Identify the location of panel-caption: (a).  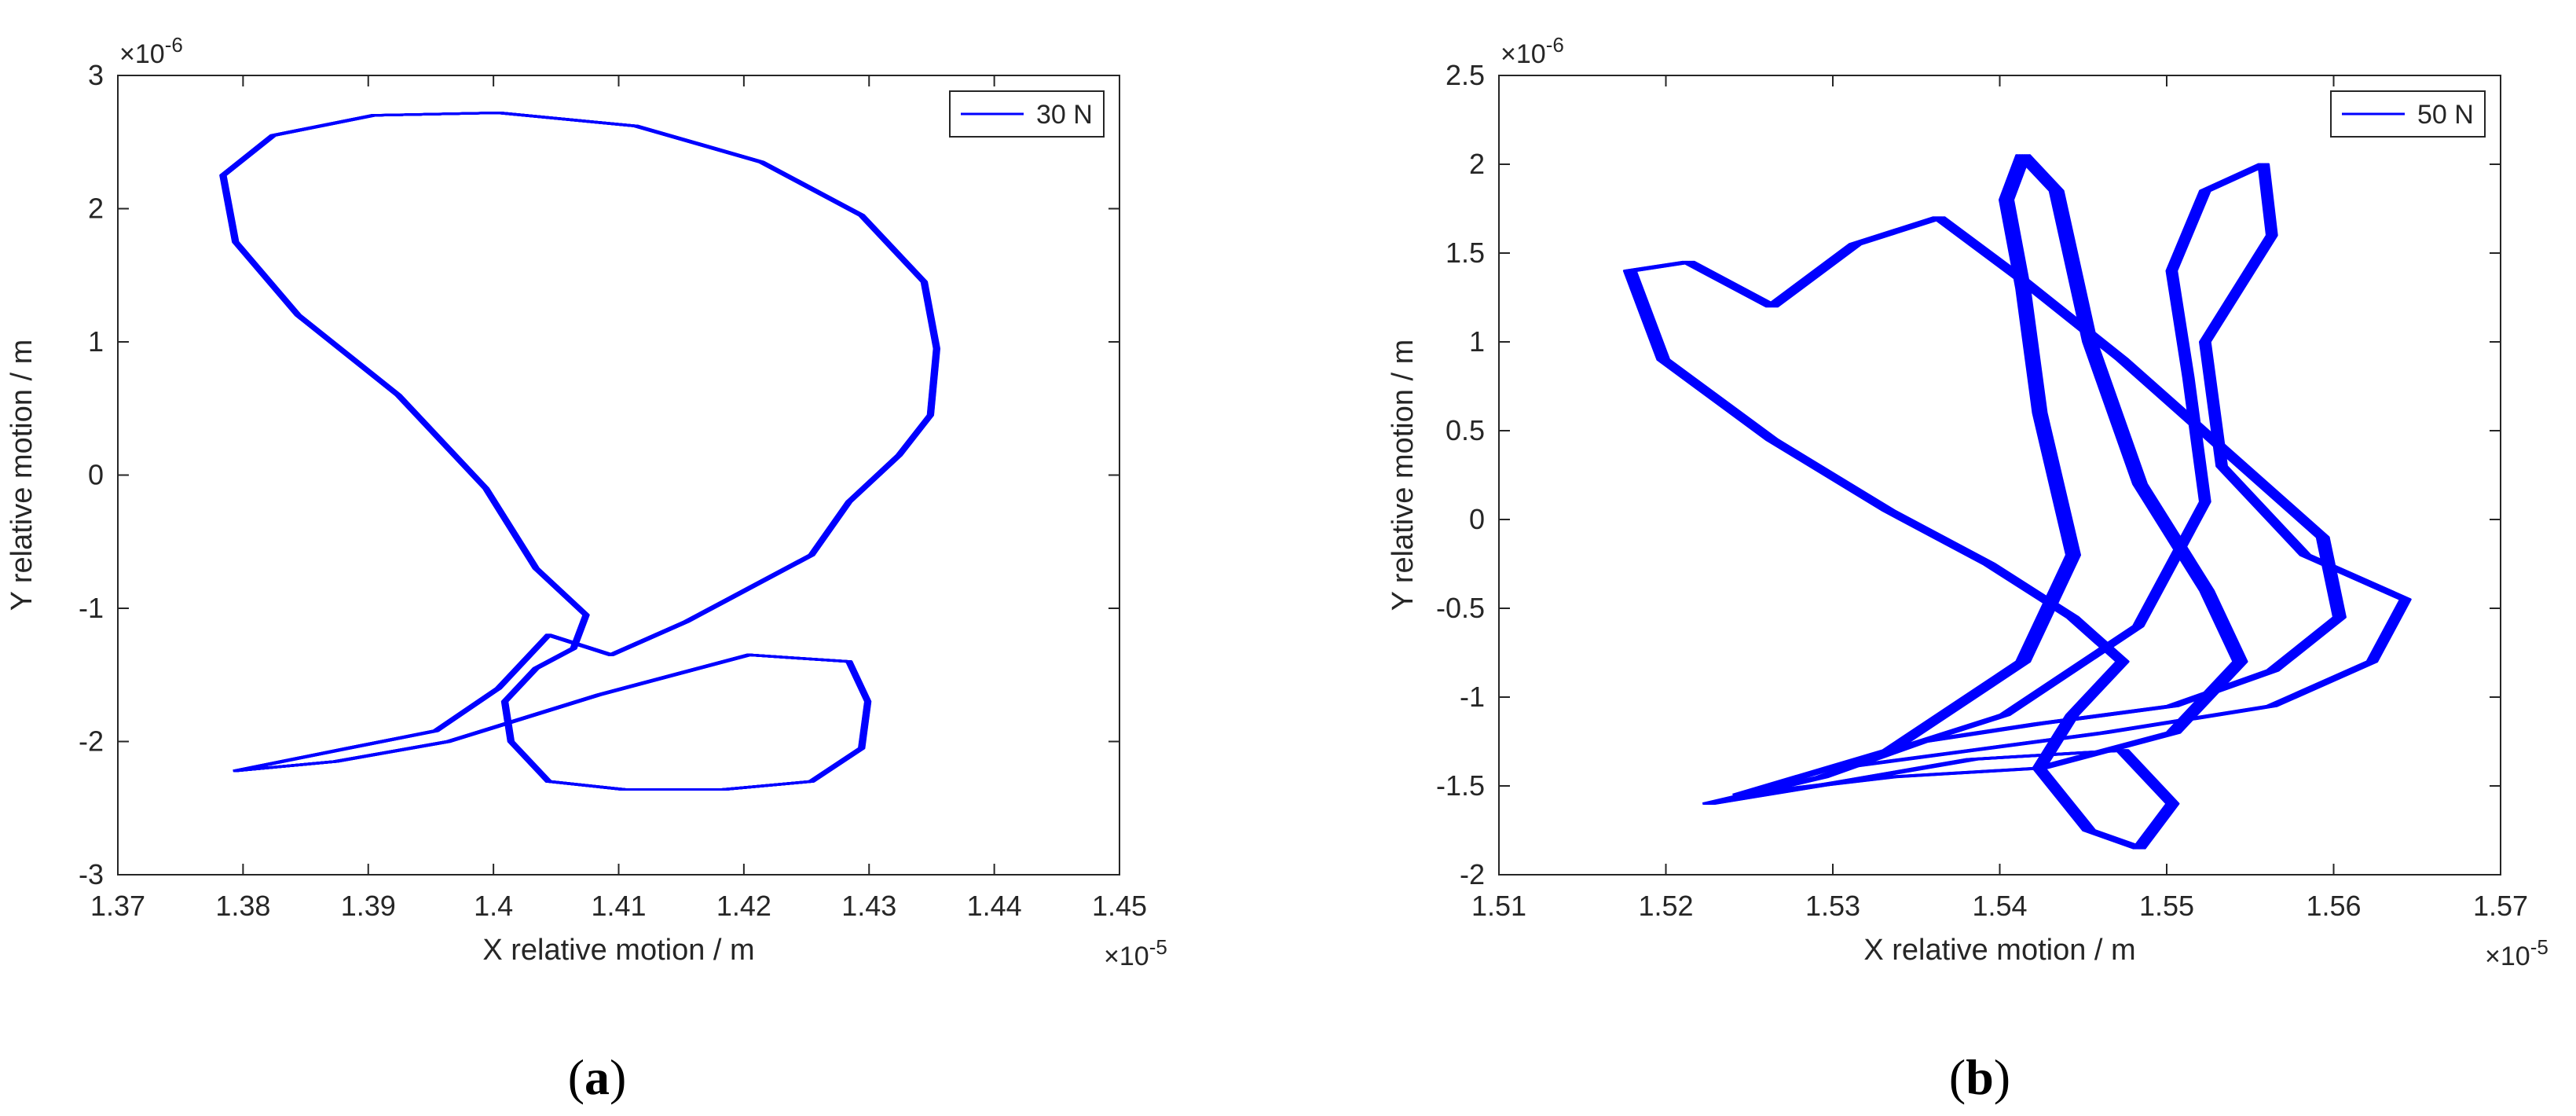
(597, 1077).